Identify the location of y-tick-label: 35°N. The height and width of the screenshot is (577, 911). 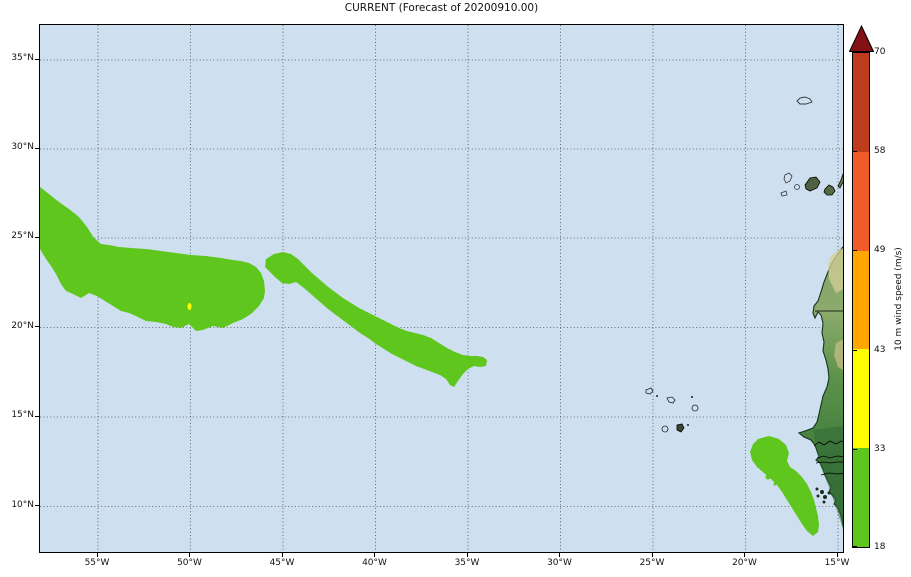
(22, 58).